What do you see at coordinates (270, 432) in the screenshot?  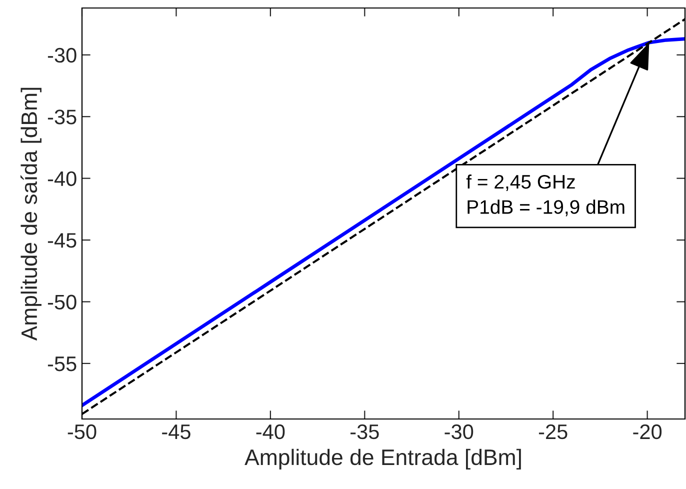 I see `x-tick-label: -40` at bounding box center [270, 432].